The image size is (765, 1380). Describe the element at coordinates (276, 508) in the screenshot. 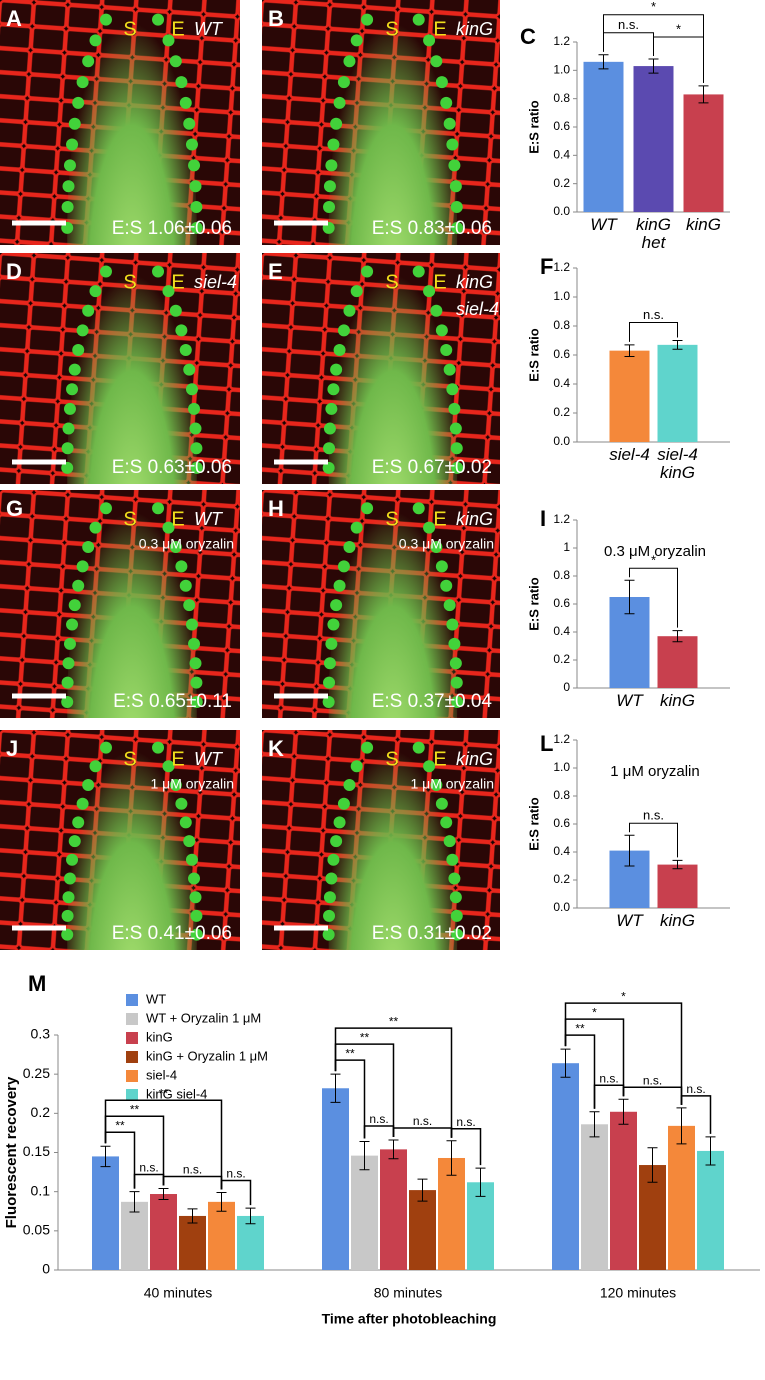

I see `panel-label: H` at that location.